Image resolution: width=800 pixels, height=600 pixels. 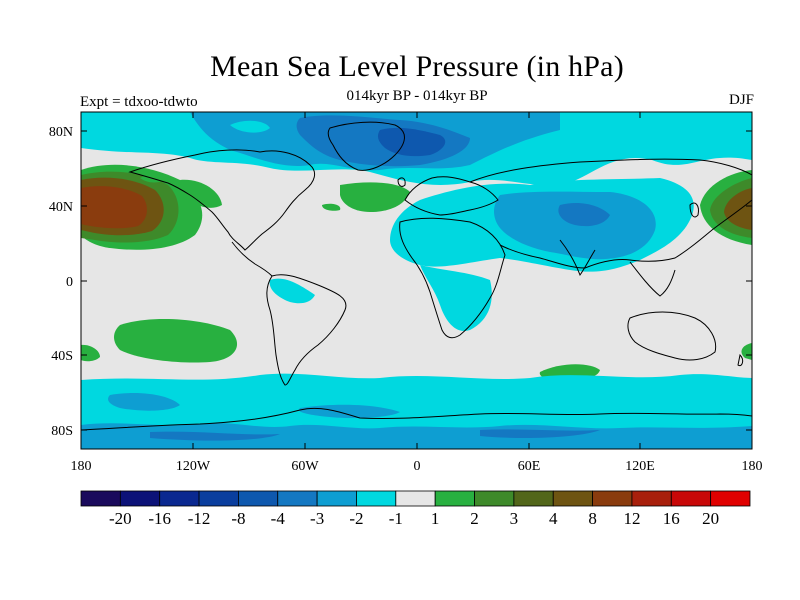 I want to click on x-tick-labels: 180 120W 60W 0 60E 120E 180, so click(x=417, y=466).